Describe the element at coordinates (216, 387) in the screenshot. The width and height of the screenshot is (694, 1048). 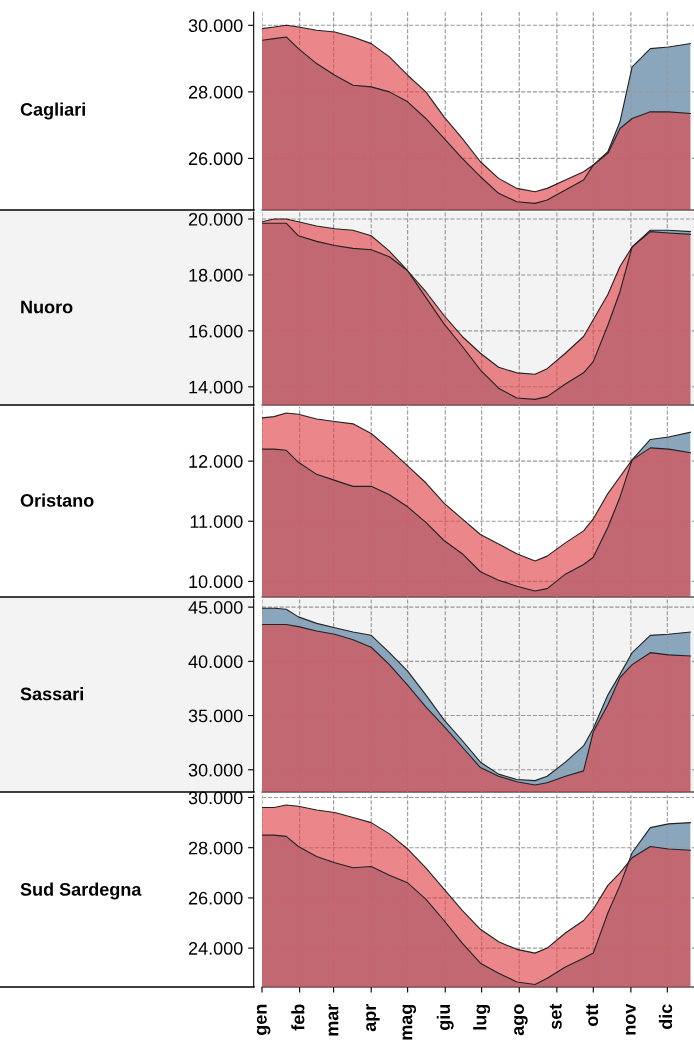
I see `y-tick-label: 14.000` at that location.